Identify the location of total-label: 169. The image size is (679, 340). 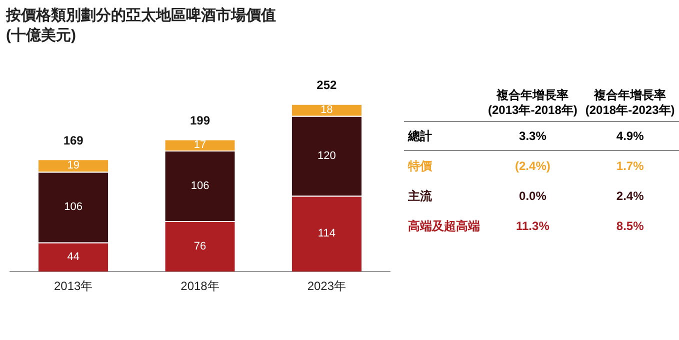
(73, 140).